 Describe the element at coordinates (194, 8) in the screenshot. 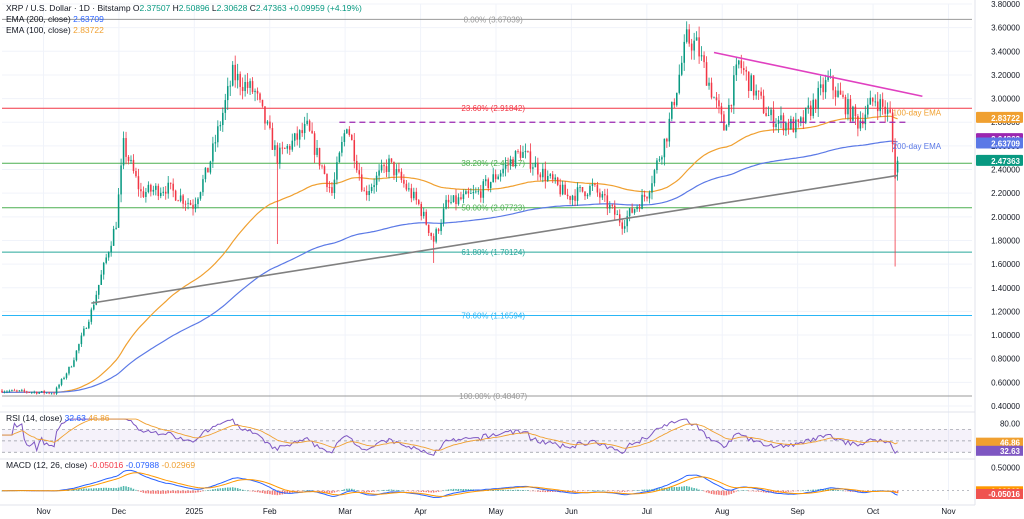

I see `high-value: 2.50896` at that location.